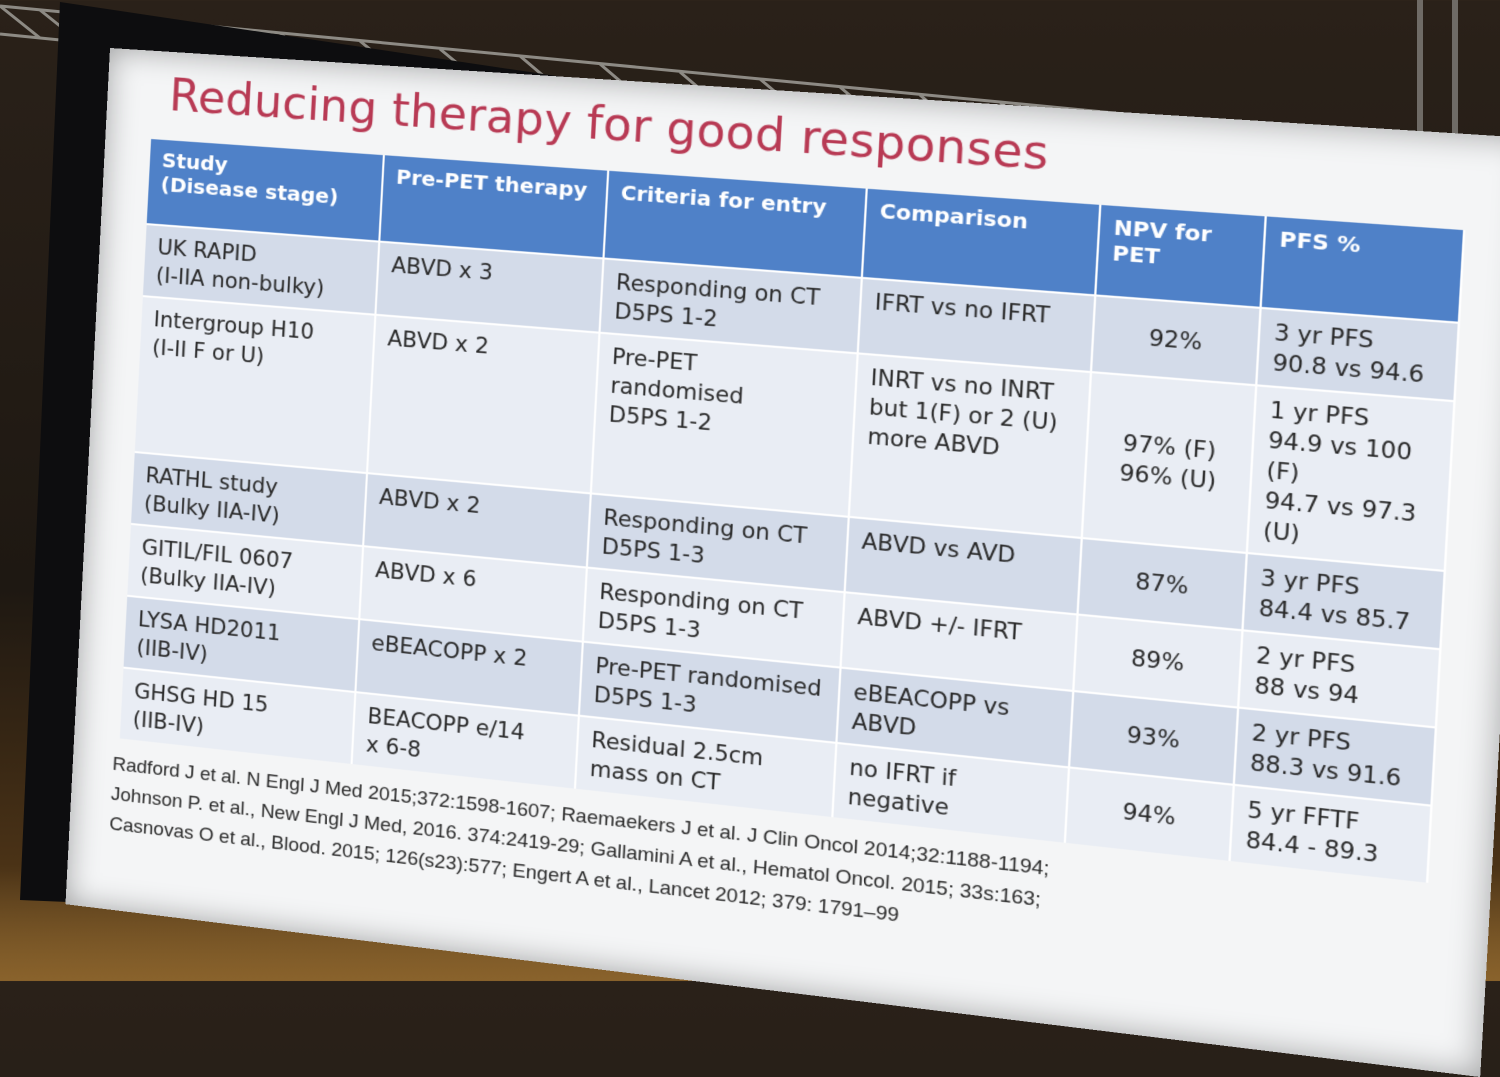 This screenshot has width=1500, height=1077. I want to click on cell-pre-pet-therapy: ABVD x 2, so click(483, 404).